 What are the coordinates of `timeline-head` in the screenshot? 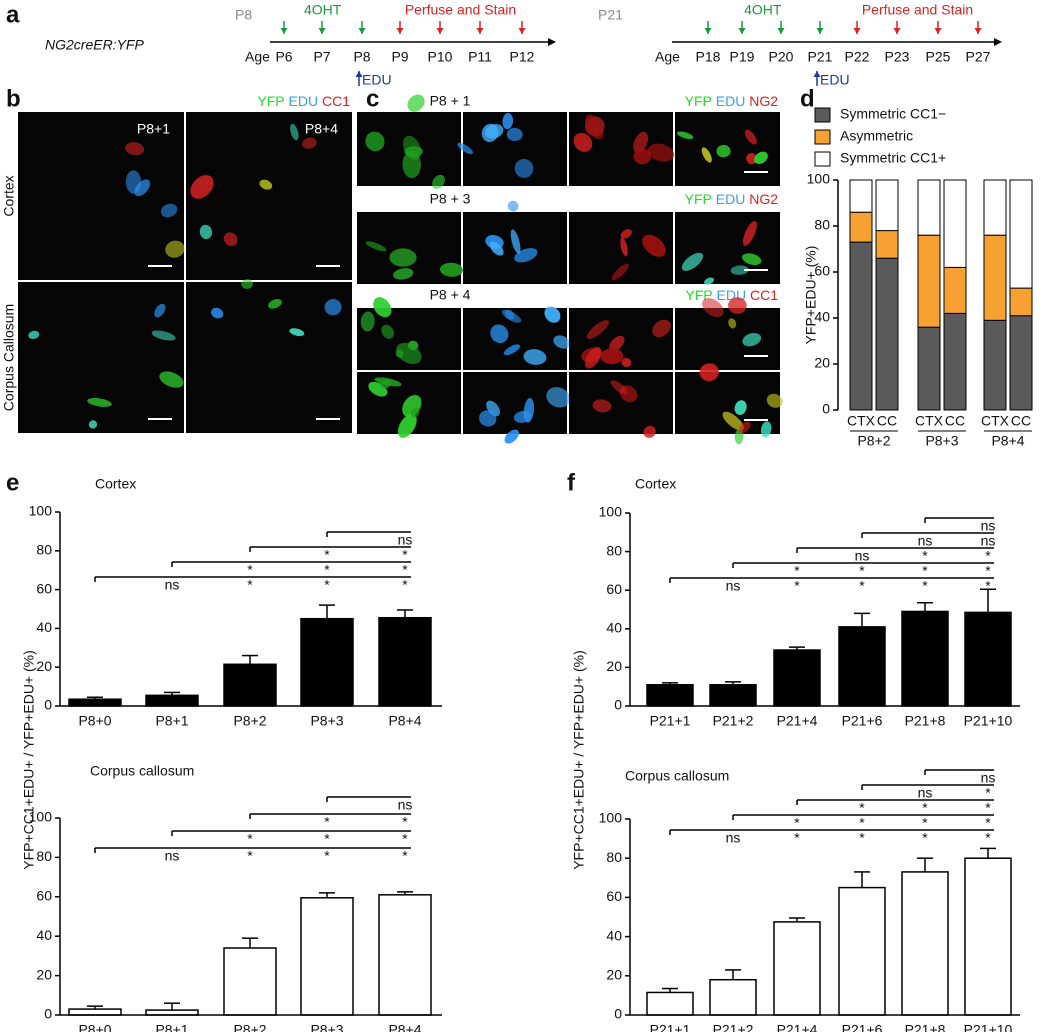 It's located at (552, 42).